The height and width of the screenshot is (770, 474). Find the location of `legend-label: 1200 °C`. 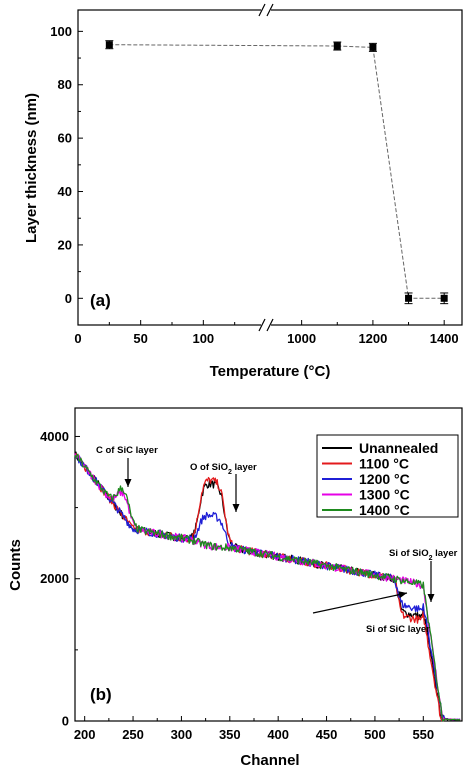

legend-label: 1200 °C is located at coordinates (384, 479).